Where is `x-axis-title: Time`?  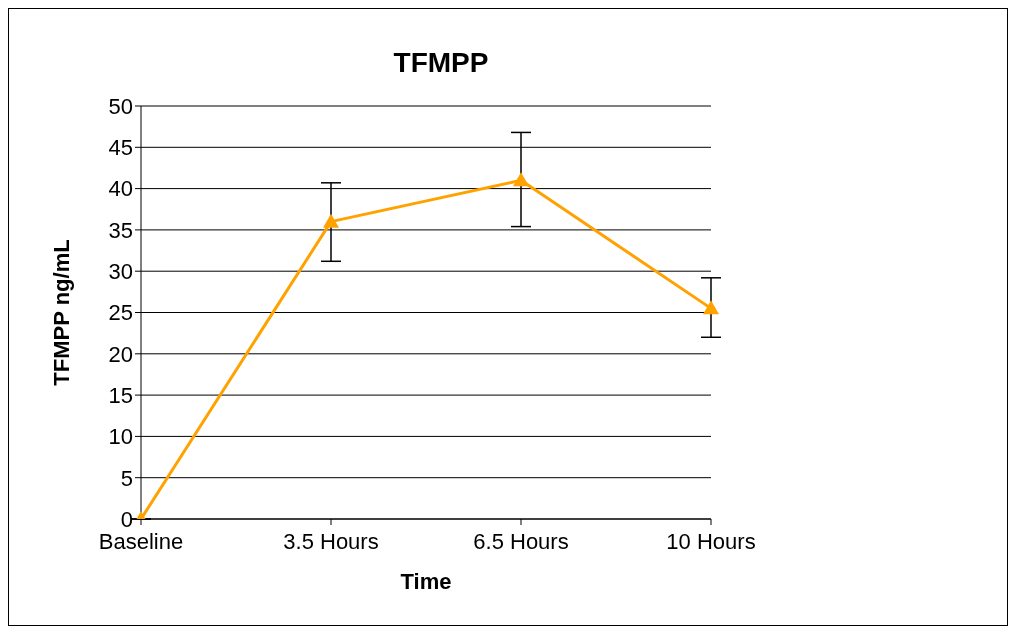 x-axis-title: Time is located at coordinates (426, 581).